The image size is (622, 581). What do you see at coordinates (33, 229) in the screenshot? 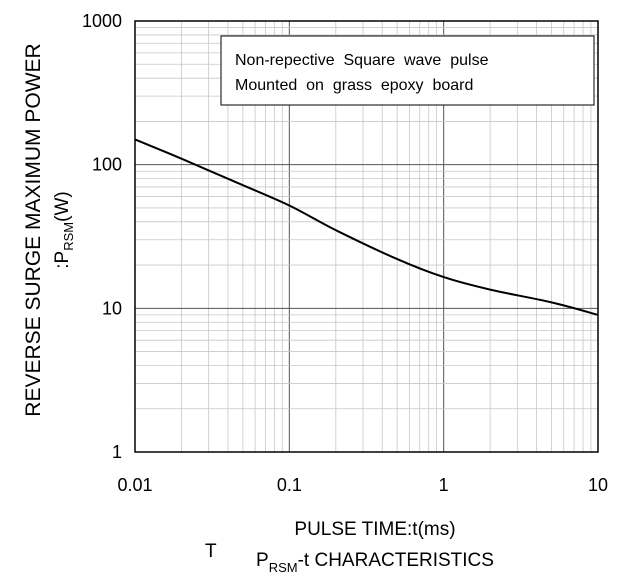
I see `y-axis-label: REVERSE SURGE MAXIMUM POWER` at bounding box center [33, 229].